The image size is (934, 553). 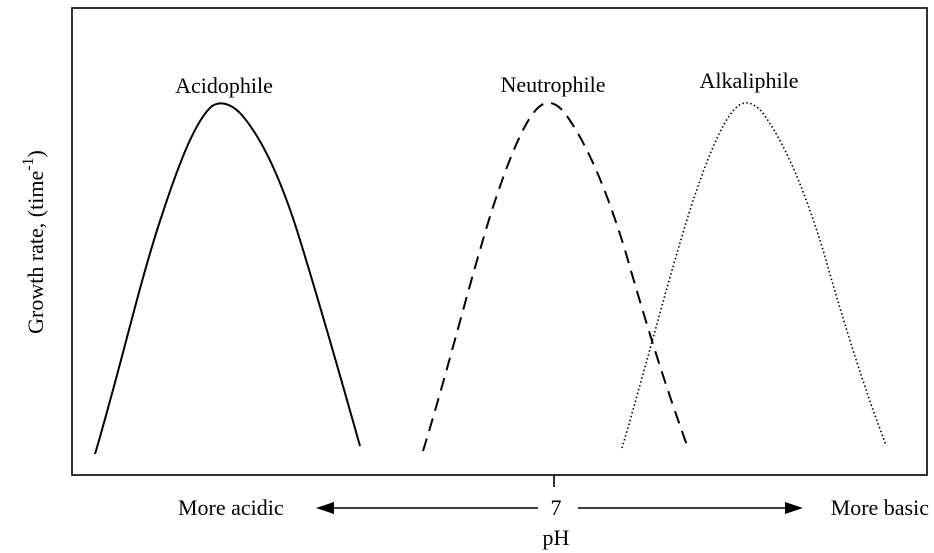 I want to click on y-axis-label-close: ), so click(x=35, y=153).